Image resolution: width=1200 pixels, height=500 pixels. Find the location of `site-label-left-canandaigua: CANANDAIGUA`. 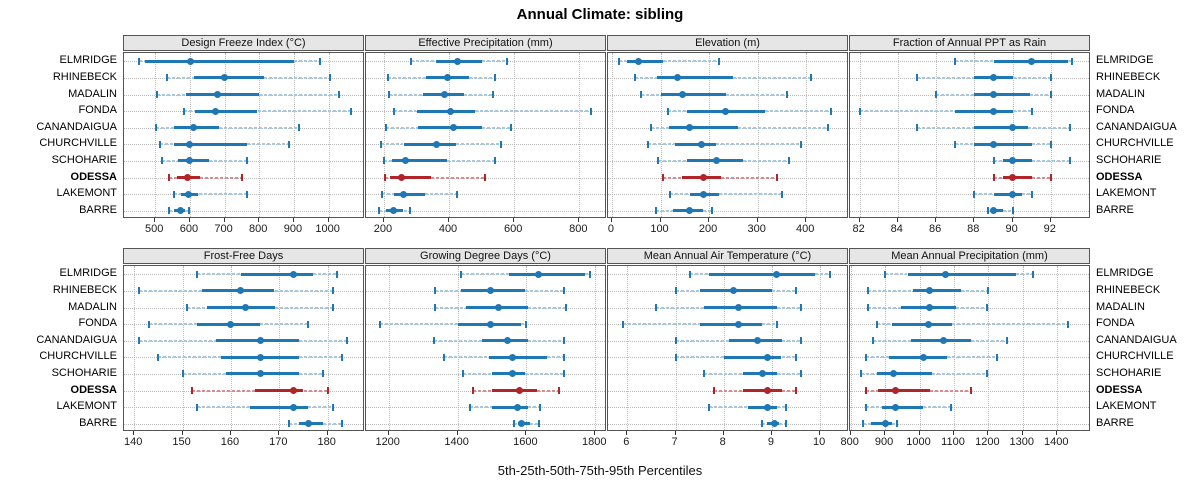

site-label-left-canandaigua: CANANDAIGUA is located at coordinates (76, 339).